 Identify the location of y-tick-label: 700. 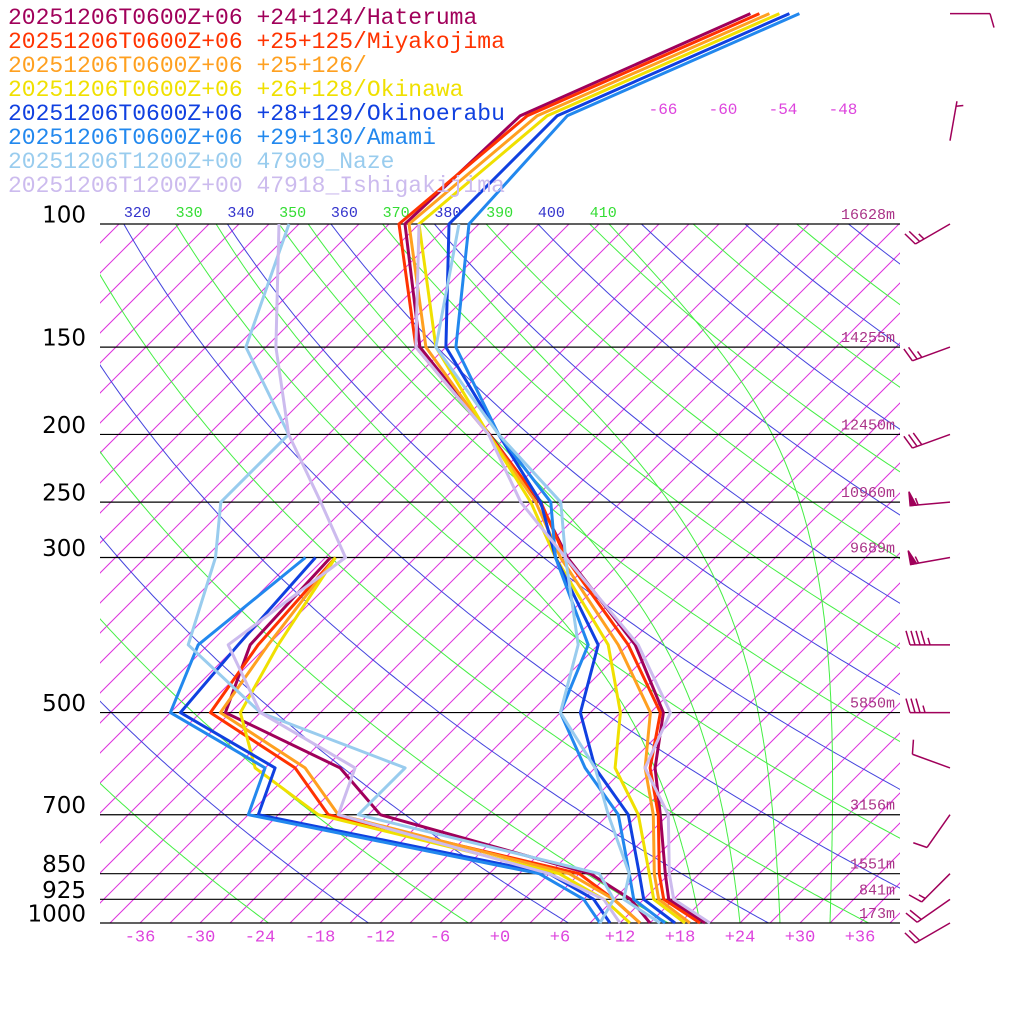
(64, 806).